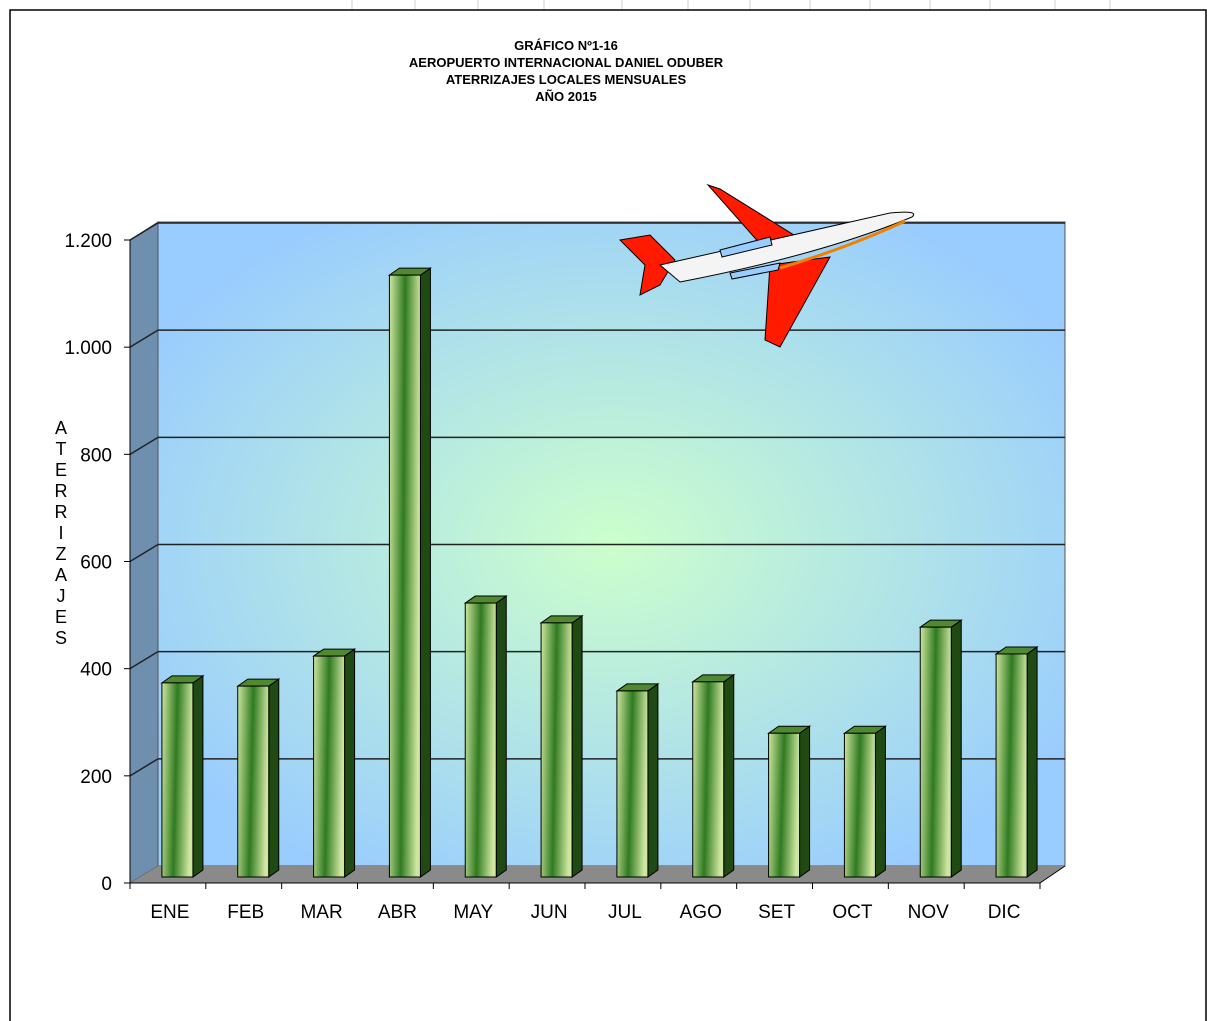 The height and width of the screenshot is (1021, 1207). I want to click on y-tick-label: 400, so click(96, 670).